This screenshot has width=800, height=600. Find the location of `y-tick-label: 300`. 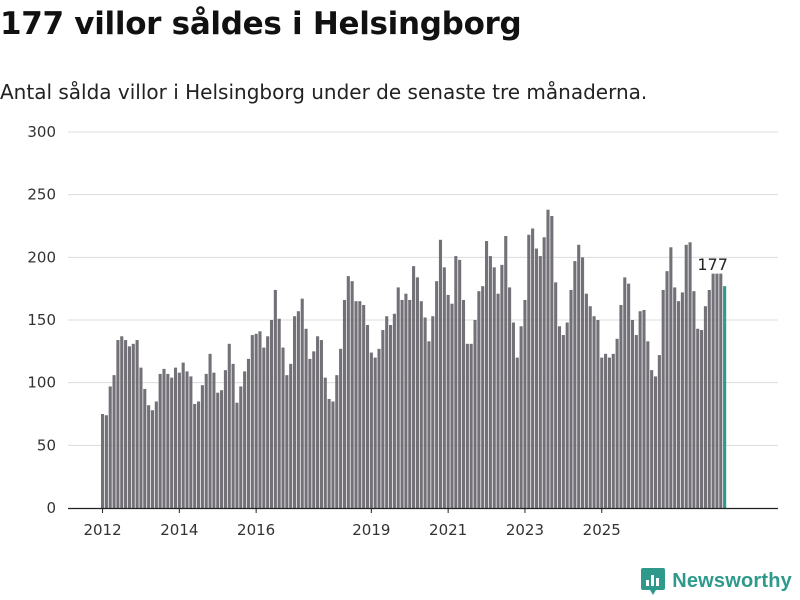

y-tick-label: 300 is located at coordinates (41, 132).